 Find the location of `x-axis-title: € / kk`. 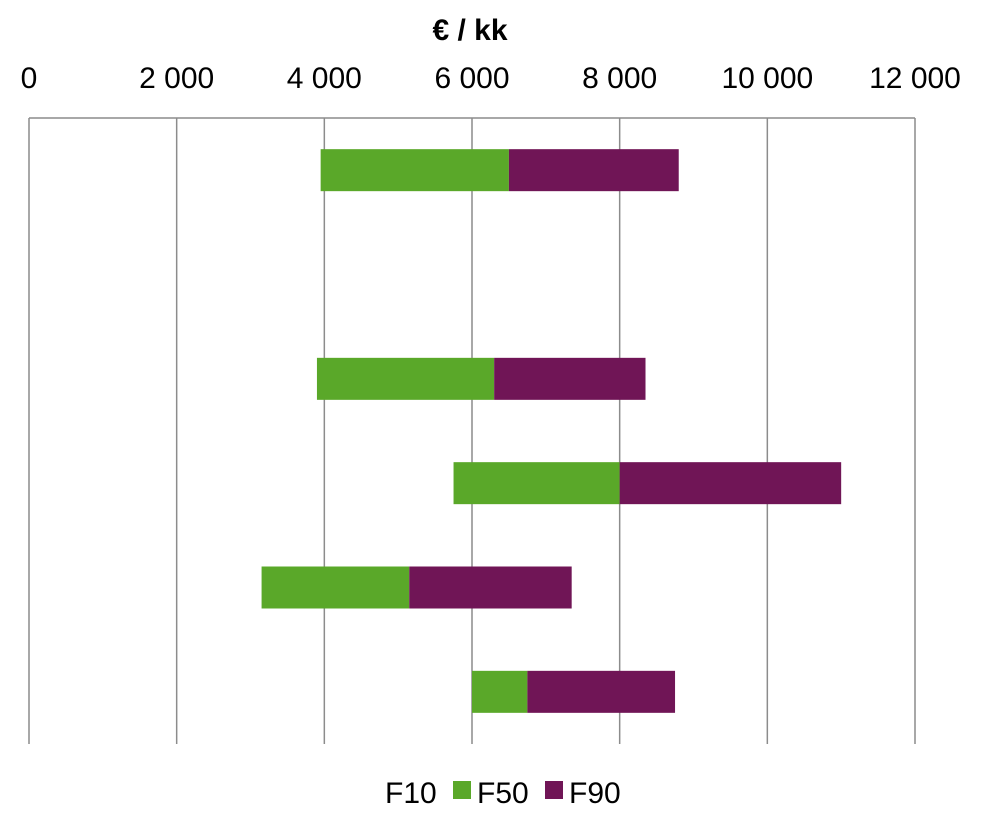

x-axis-title: € / kk is located at coordinates (469, 30).